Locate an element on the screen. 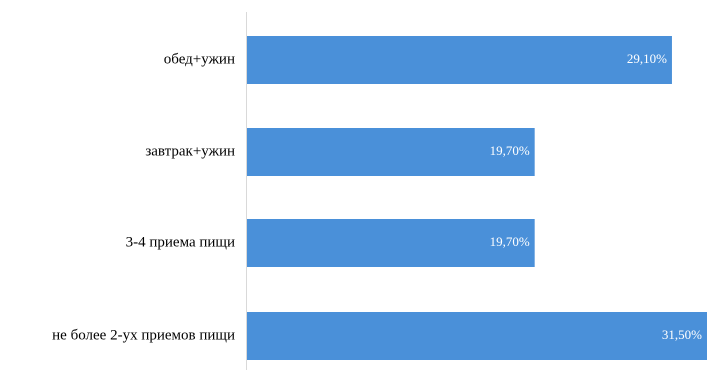  category-label: завтрак+ужин is located at coordinates (190, 151).